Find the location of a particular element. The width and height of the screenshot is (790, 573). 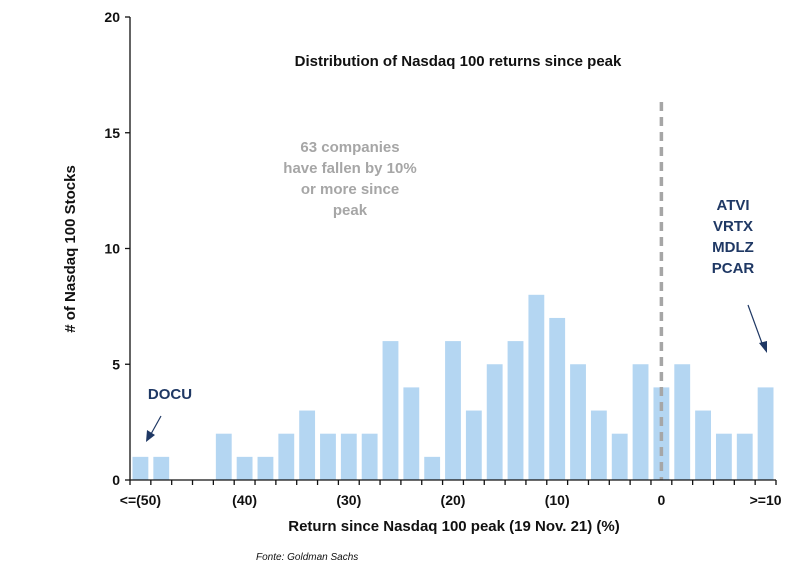

right-tickers-arrow is located at coordinates (757, 328).